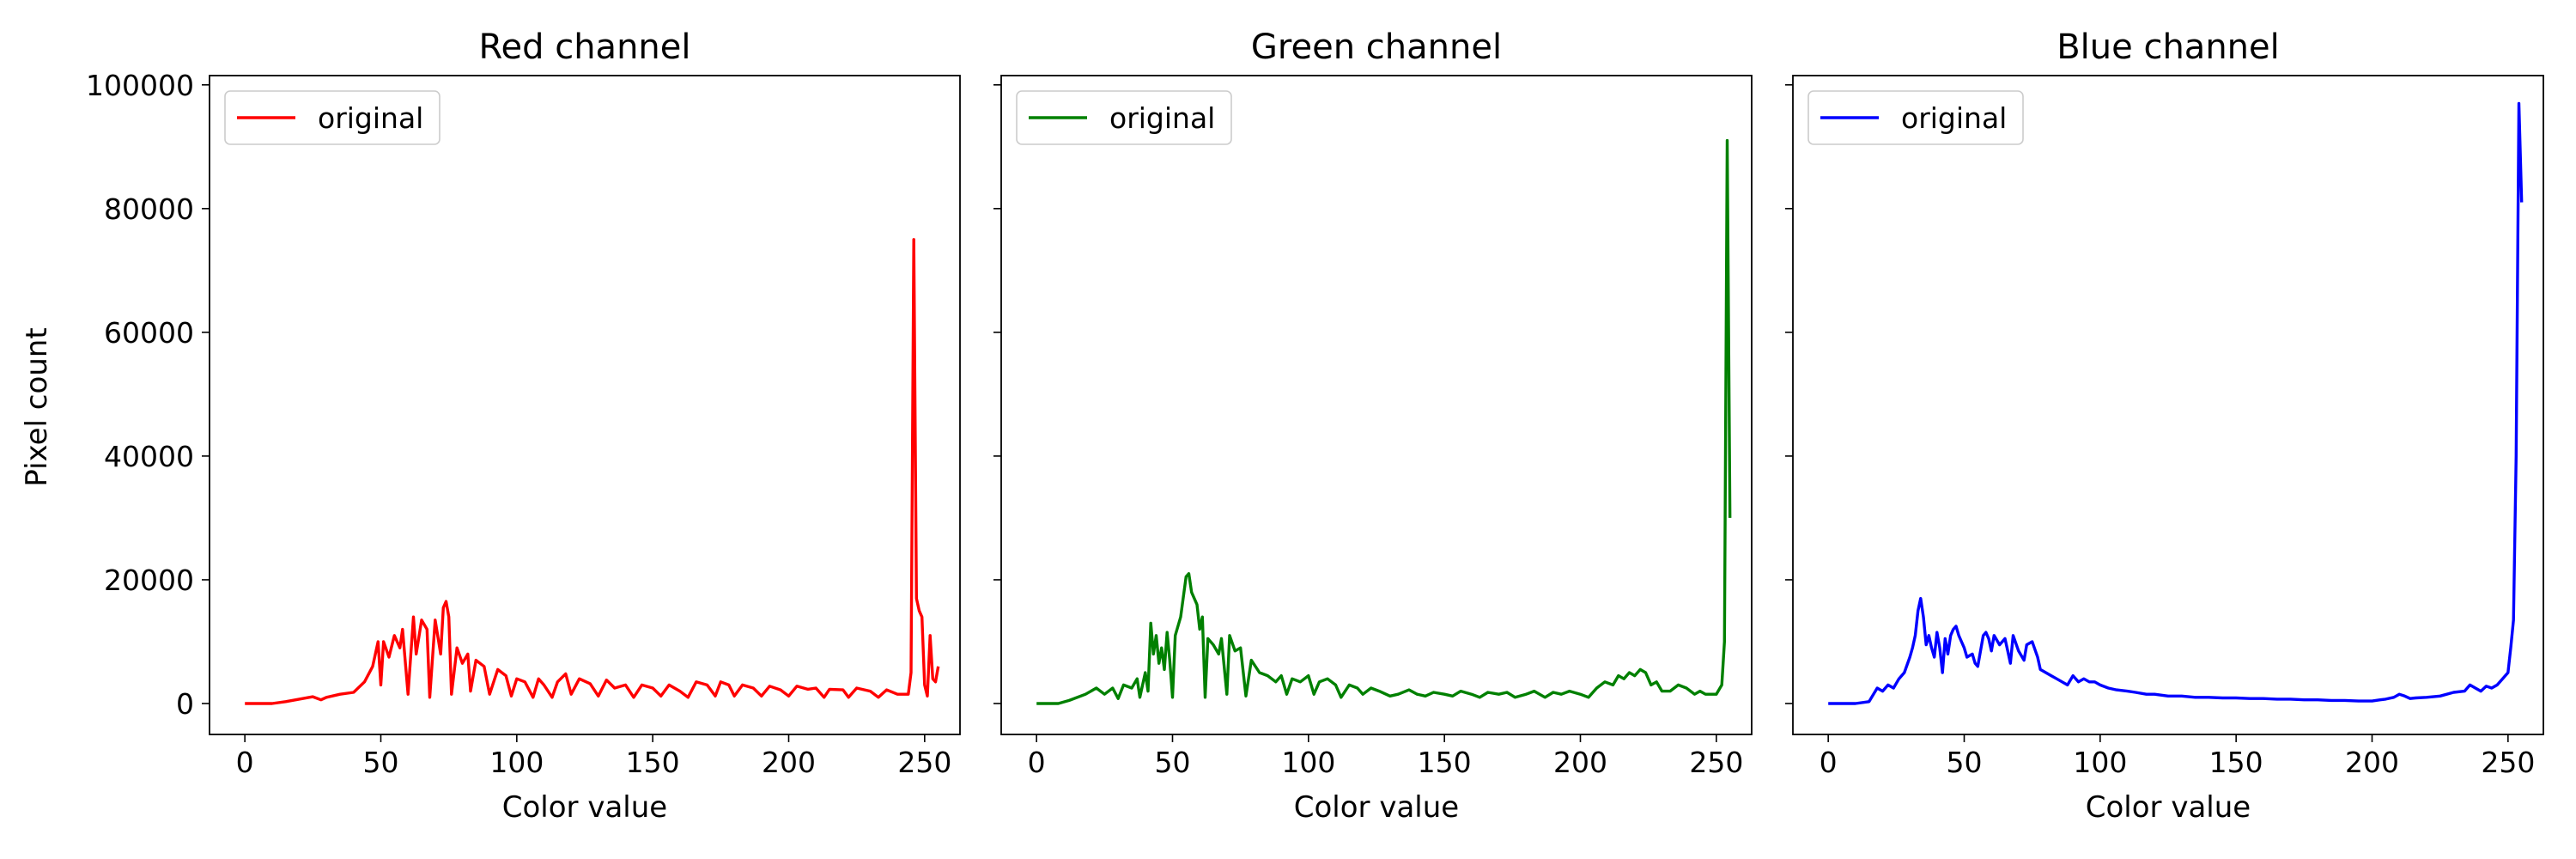 Image resolution: width=2576 pixels, height=859 pixels. I want to click on red-channel-title: Red channel, so click(585, 47).